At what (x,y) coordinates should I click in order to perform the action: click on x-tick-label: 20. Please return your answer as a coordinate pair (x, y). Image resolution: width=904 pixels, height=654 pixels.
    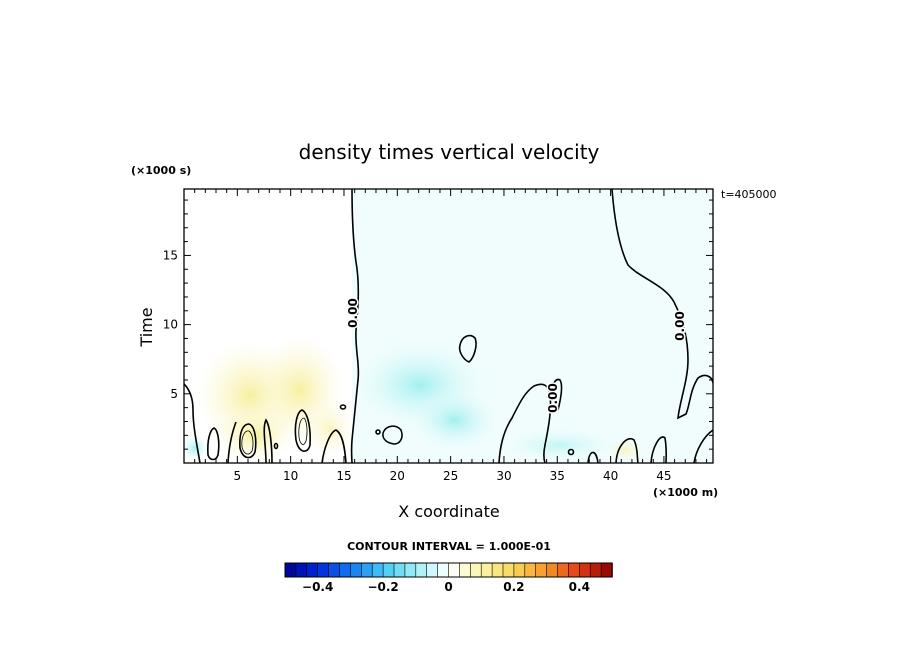
    Looking at the image, I should click on (397, 476).